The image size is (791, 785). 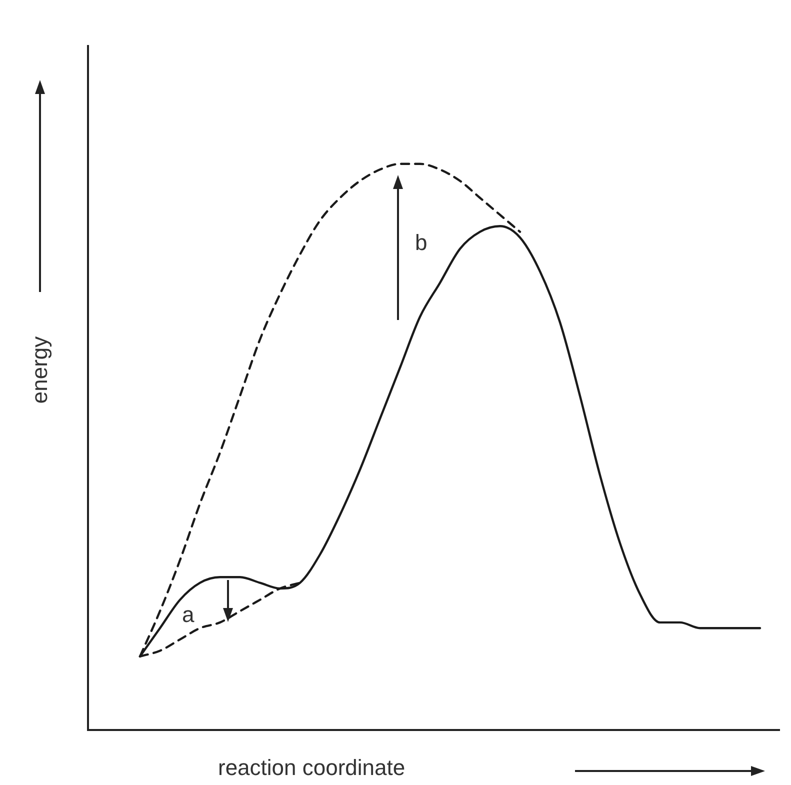 What do you see at coordinates (188, 615) in the screenshot?
I see `annotation: a` at bounding box center [188, 615].